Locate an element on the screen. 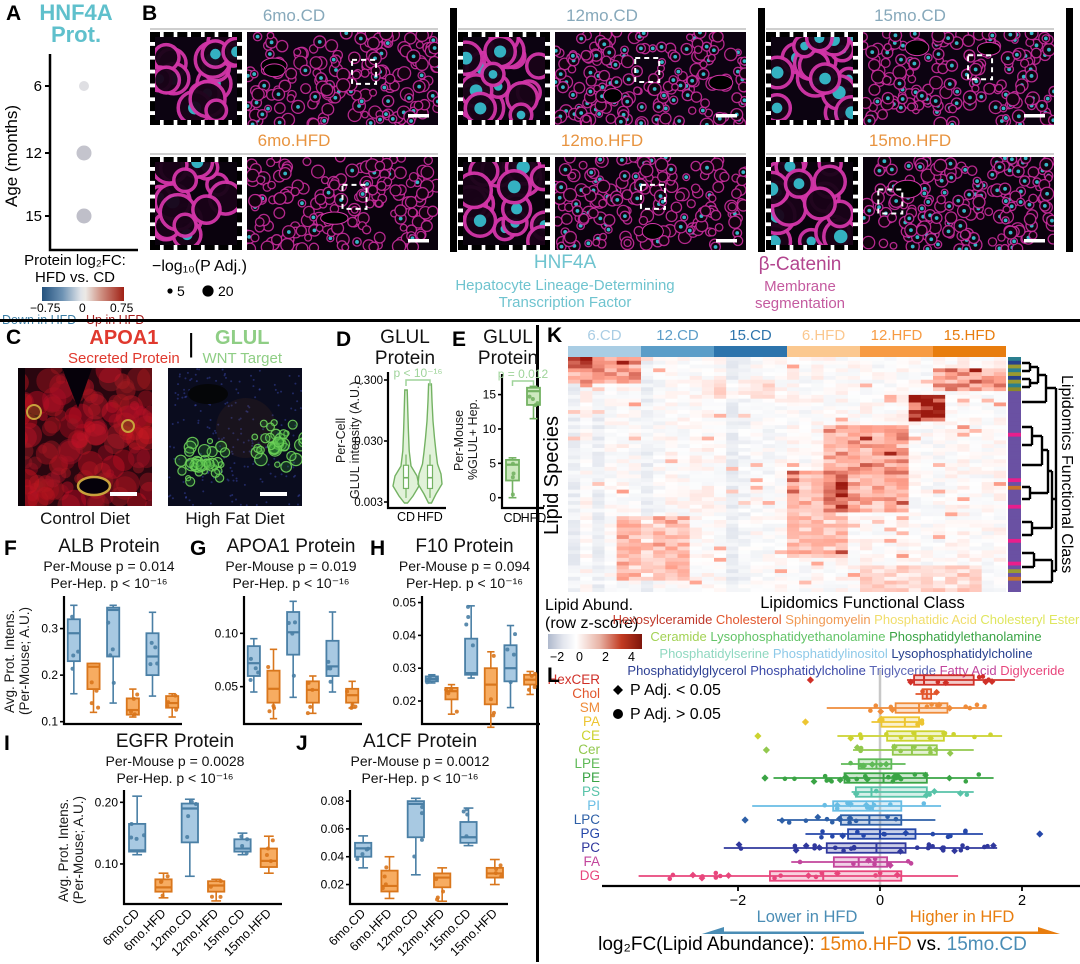 The height and width of the screenshot is (964, 1080). lipid-class-label: PS is located at coordinates (590, 791).